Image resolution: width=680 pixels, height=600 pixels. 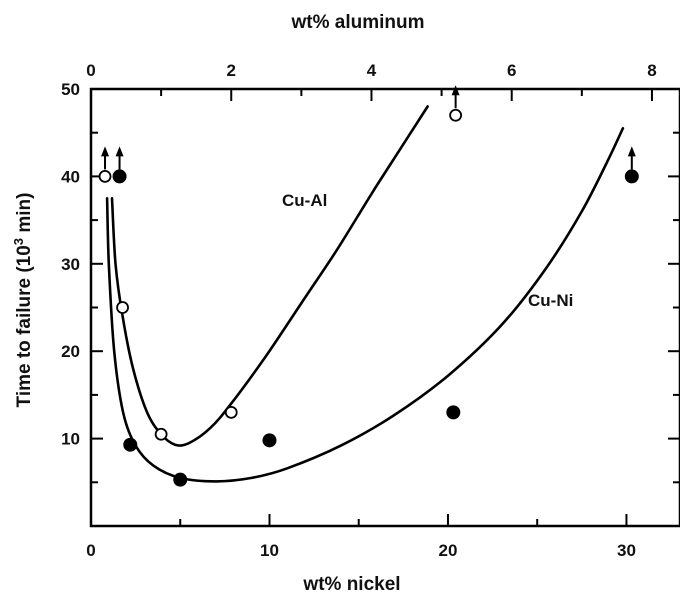 What do you see at coordinates (269, 550) in the screenshot?
I see `x-tick-label: 10` at bounding box center [269, 550].